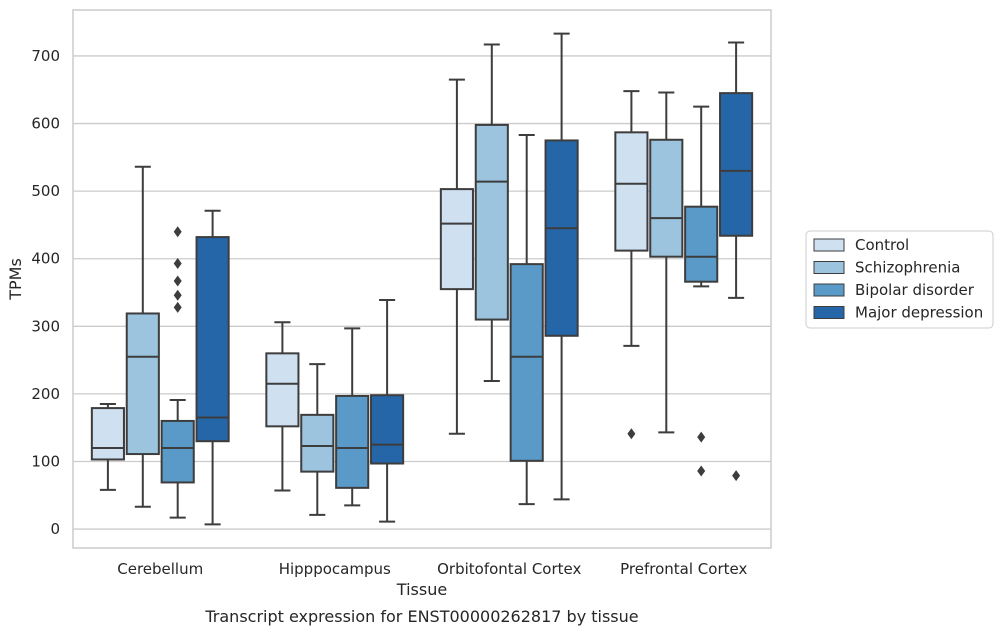 The width and height of the screenshot is (1002, 634). I want to click on x-tick-label: Hipppocampus, so click(335, 569).